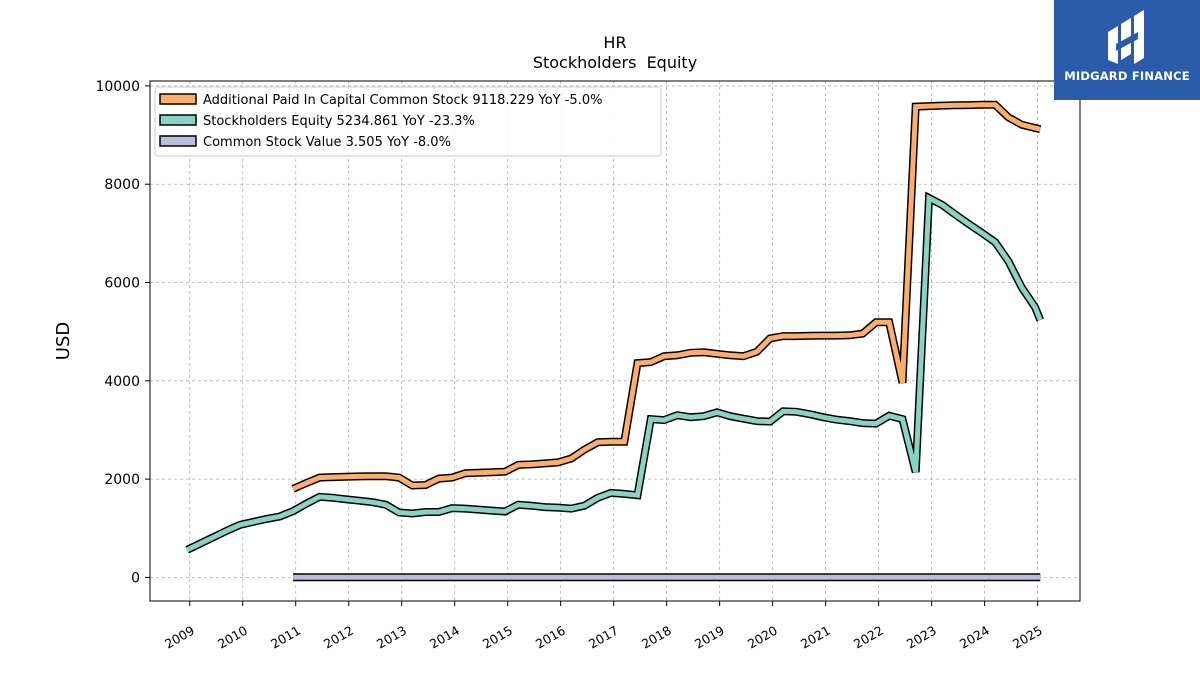 This screenshot has height=679, width=1200. Describe the element at coordinates (327, 142) in the screenshot. I see `legend-label: Common Stock Value 3.505 YoY -8.0%` at that location.